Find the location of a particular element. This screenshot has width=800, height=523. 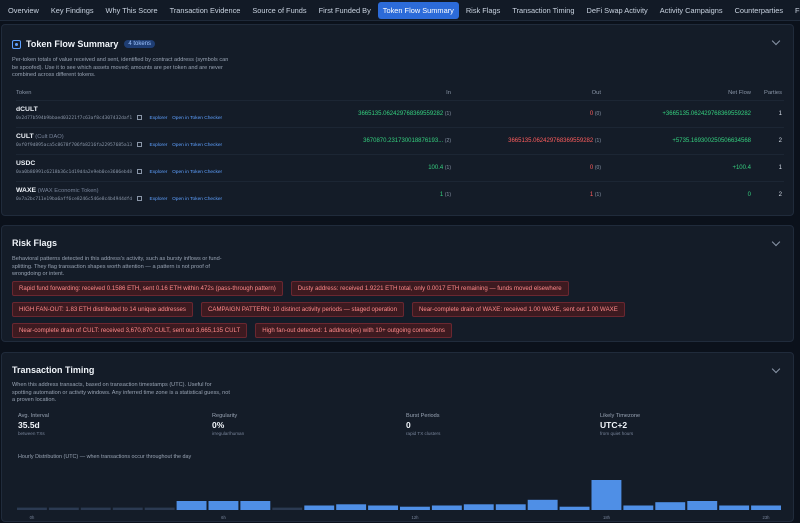

risk-flags-title: Risk Flags is located at coordinates (35, 243).